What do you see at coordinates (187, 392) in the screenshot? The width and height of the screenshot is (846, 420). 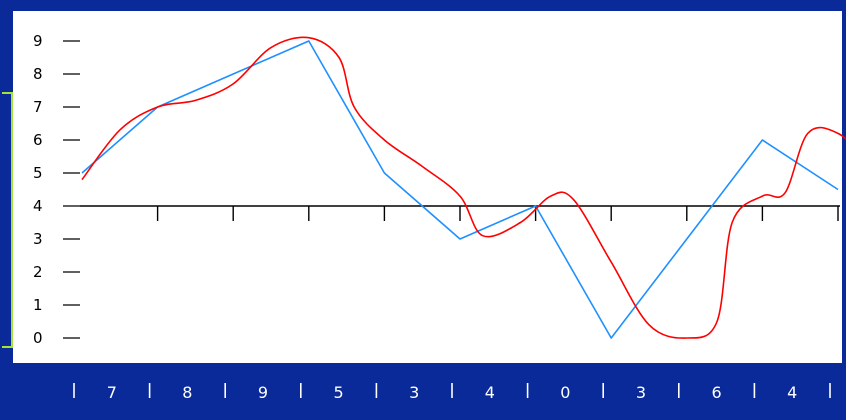 I see `bottom-label: 8` at bounding box center [187, 392].